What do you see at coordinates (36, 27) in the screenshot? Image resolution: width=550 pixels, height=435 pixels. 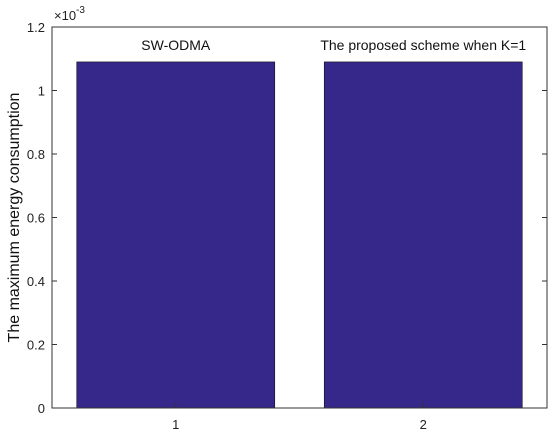 I see `y-tick-label: 1.2` at bounding box center [36, 27].